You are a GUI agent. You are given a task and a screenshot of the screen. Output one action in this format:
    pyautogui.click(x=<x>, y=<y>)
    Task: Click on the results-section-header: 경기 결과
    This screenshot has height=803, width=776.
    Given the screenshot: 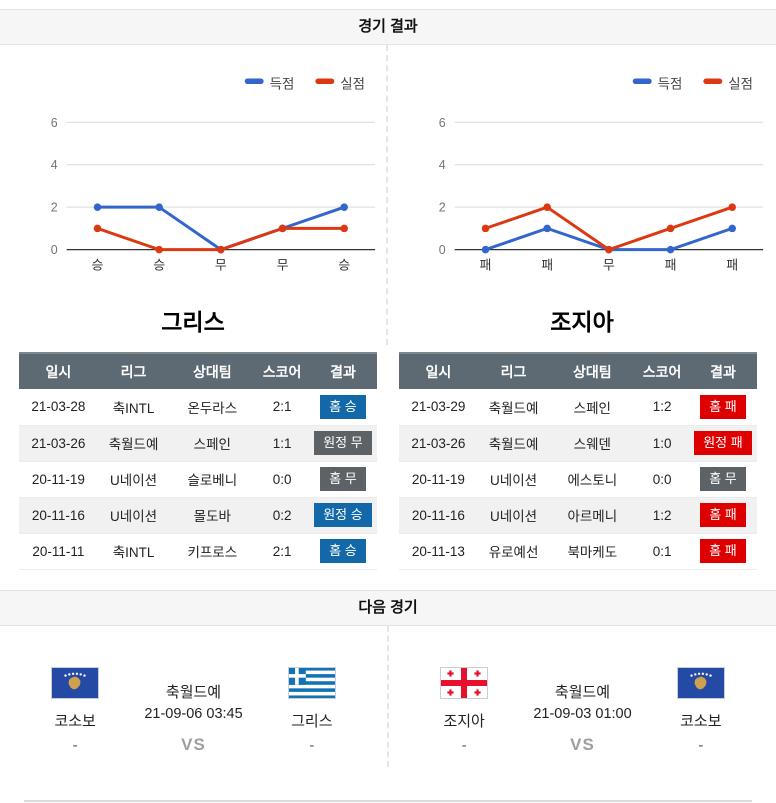 What is the action you would take?
    pyautogui.click(x=388, y=27)
    